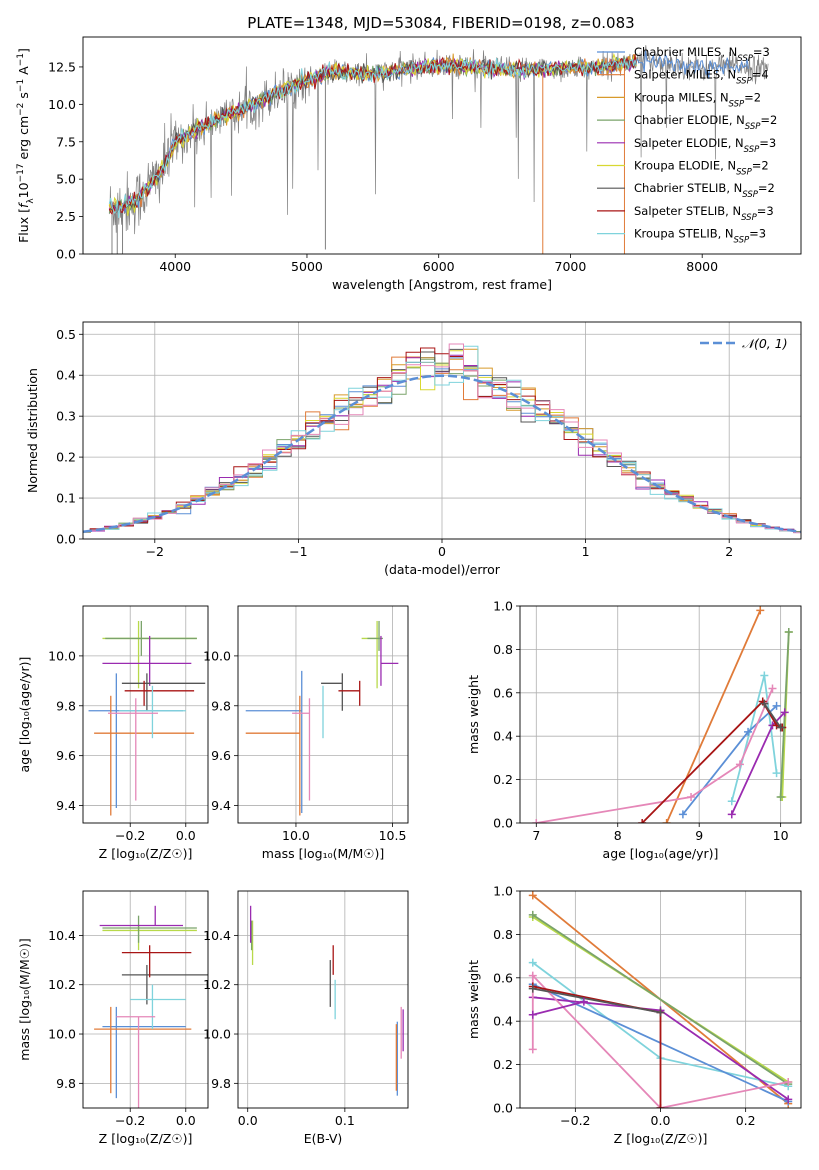 The height and width of the screenshot is (1170, 819). I want to click on legend-name: Chabrier ELODIE, N, so click(689, 120).